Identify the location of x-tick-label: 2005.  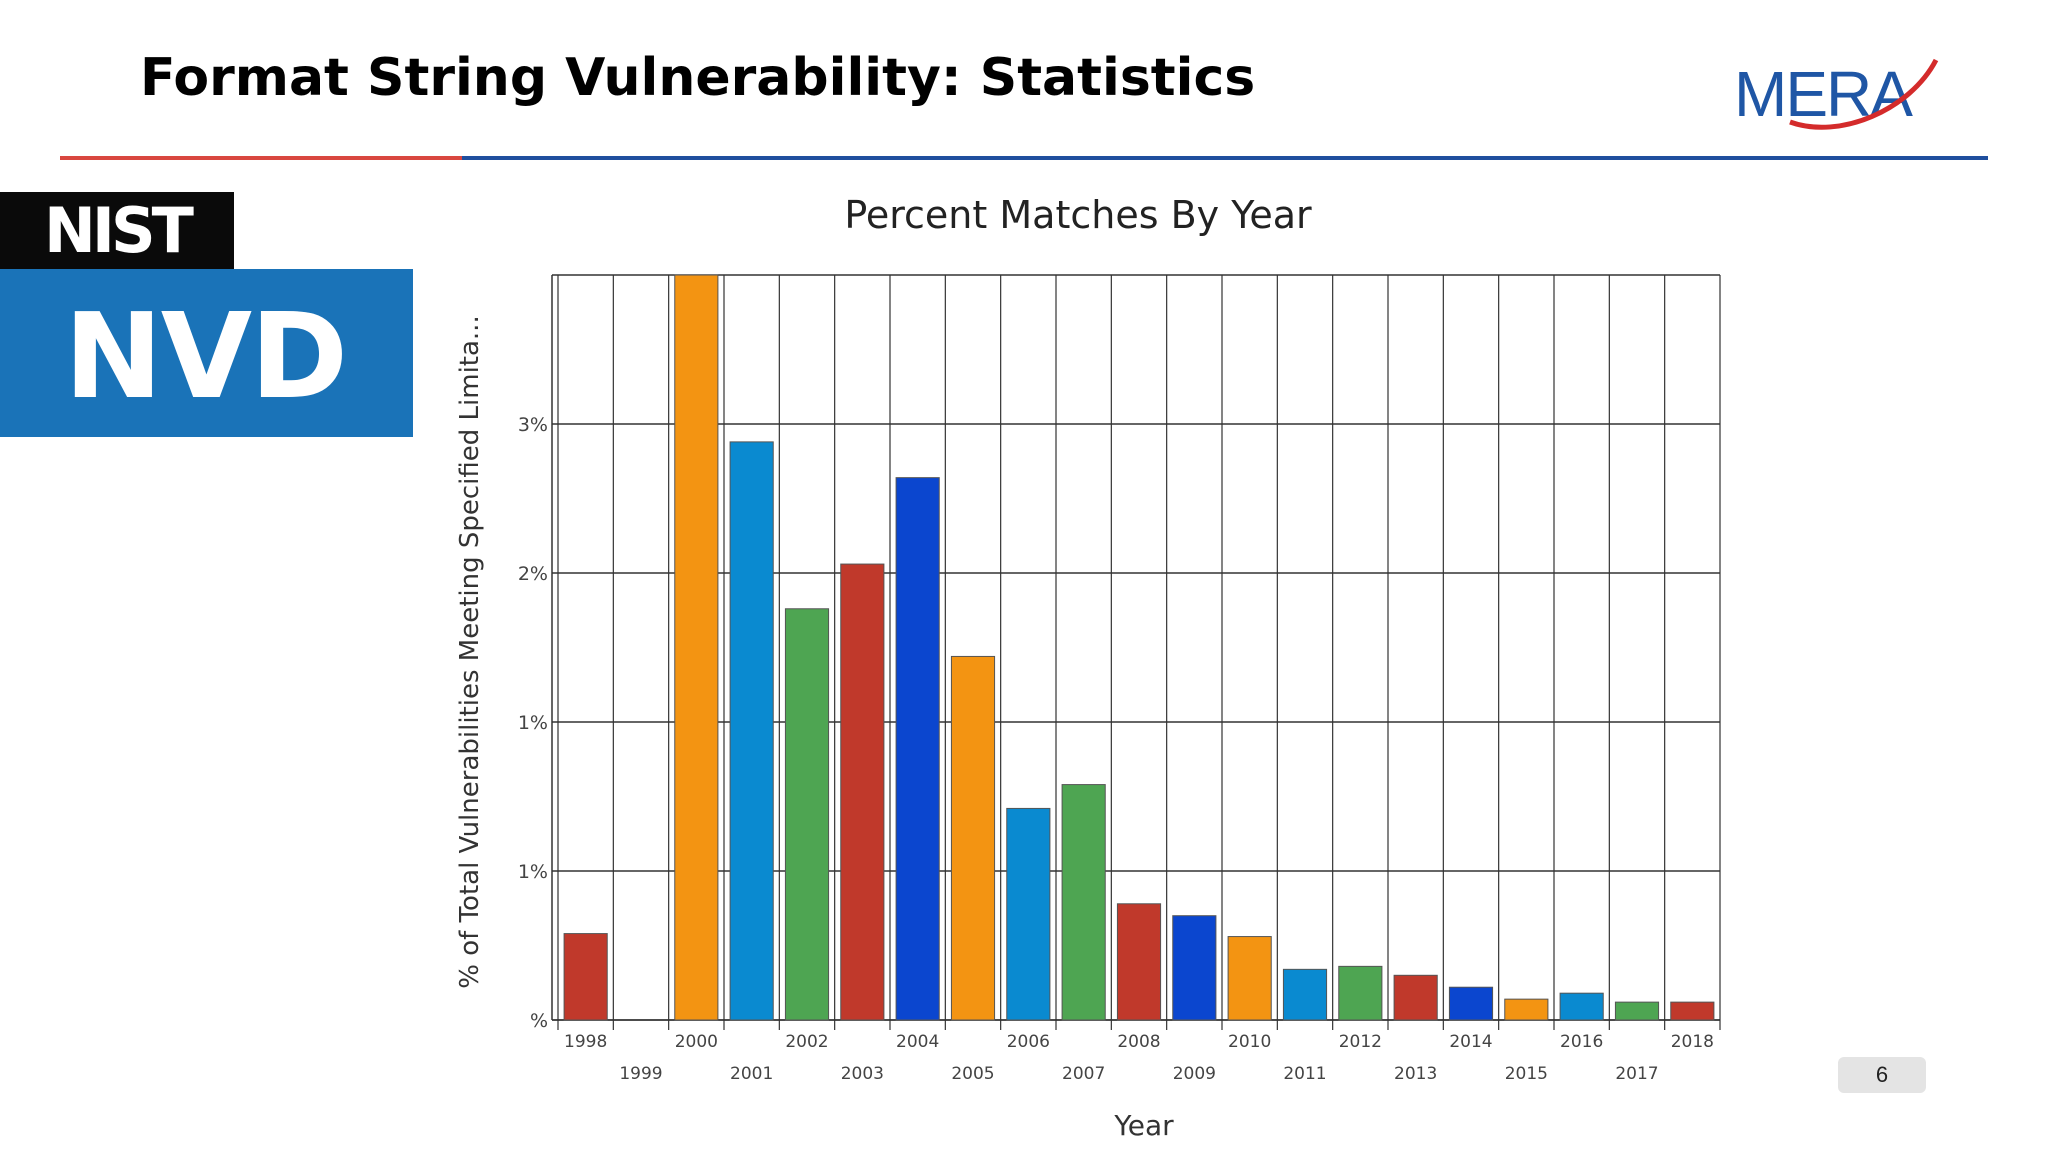
(972, 1074).